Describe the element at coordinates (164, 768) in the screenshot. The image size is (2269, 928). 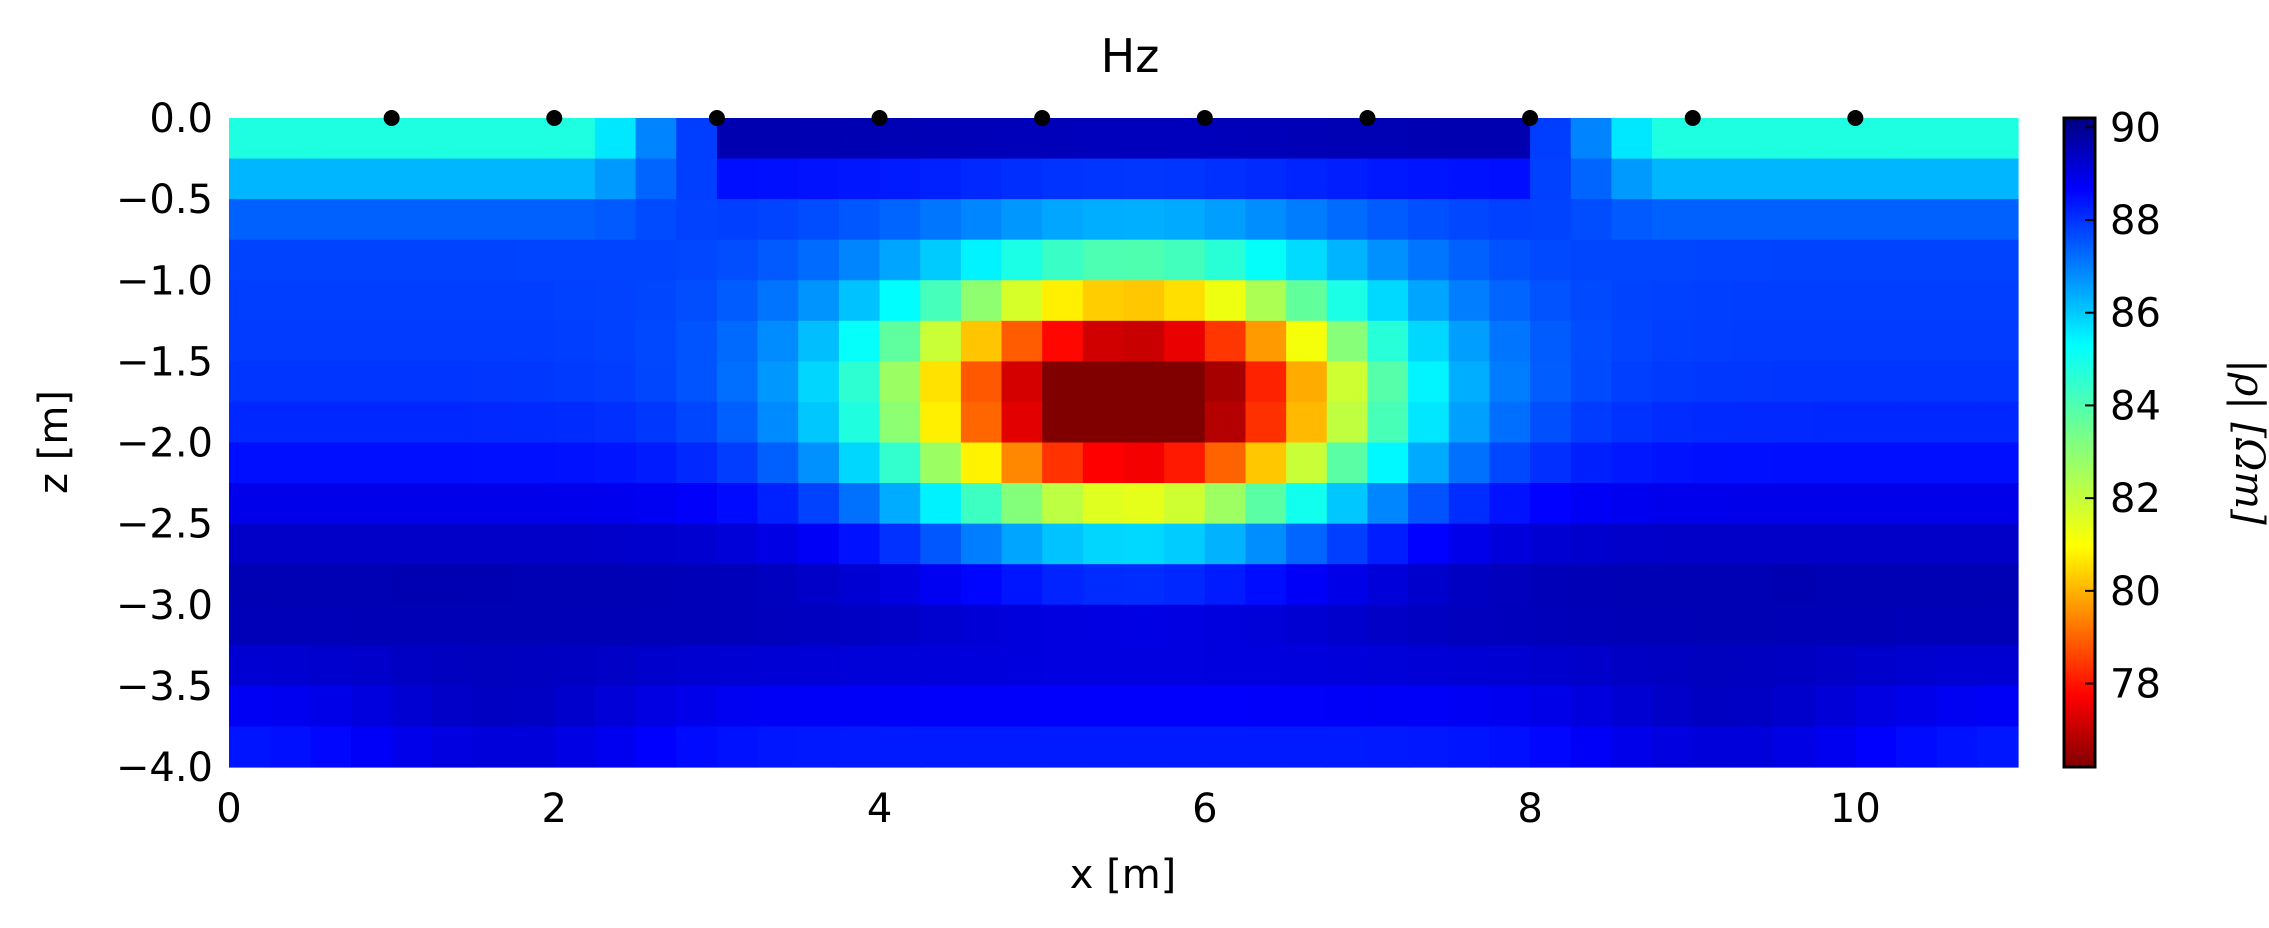
I see `y-tick-label: −4.0` at that location.